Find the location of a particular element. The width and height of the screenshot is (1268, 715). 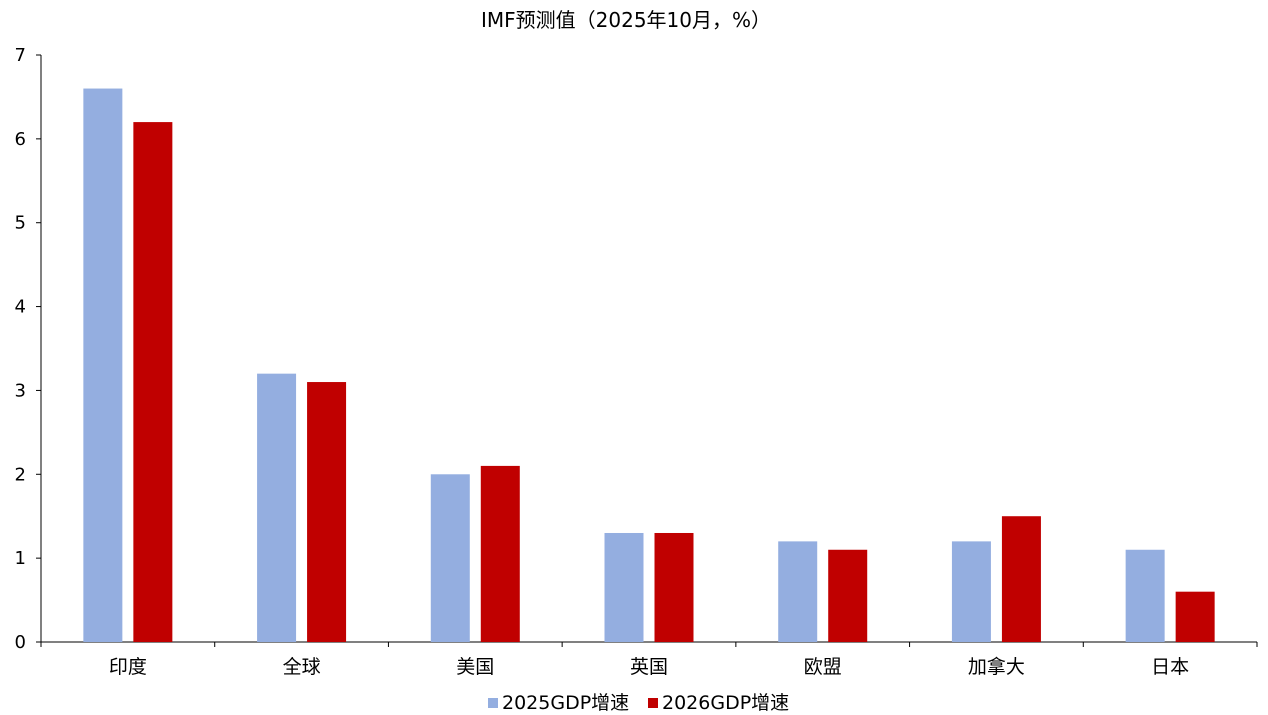

x-tick-label: 全球 is located at coordinates (302, 667).